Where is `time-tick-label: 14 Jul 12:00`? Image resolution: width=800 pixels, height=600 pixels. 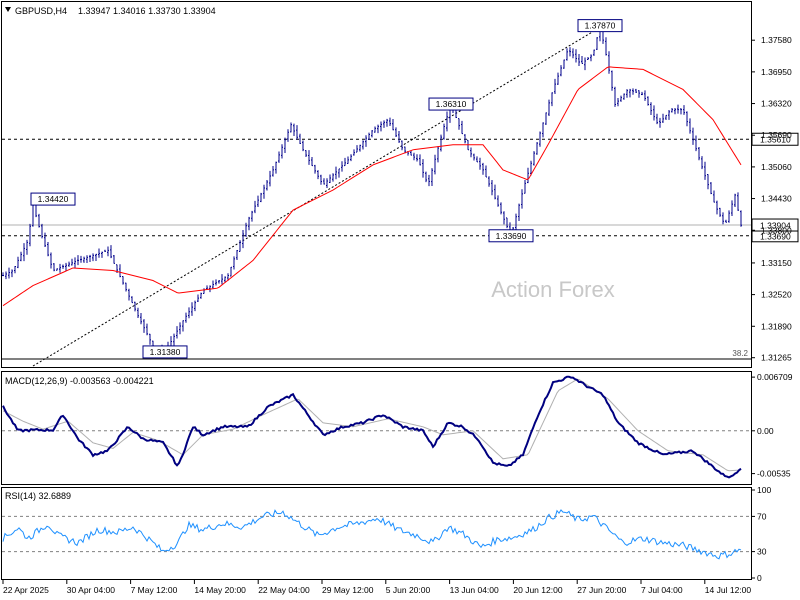 time-tick-label: 14 Jul 12:00 is located at coordinates (728, 590).